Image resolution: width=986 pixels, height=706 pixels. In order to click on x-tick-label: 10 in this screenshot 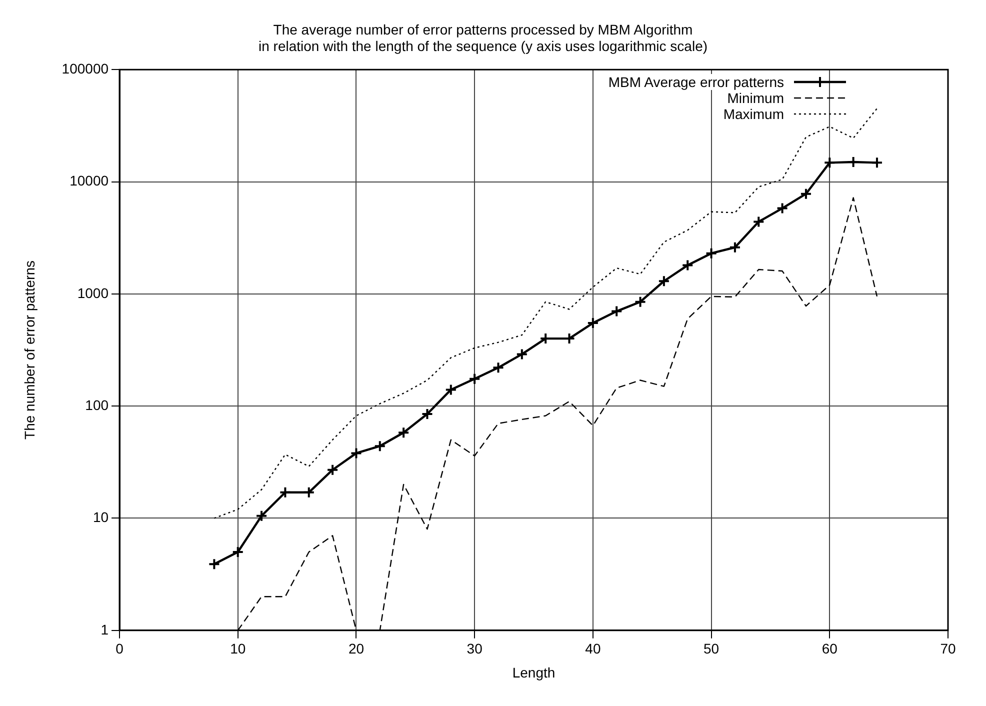, I will do `click(238, 648)`.